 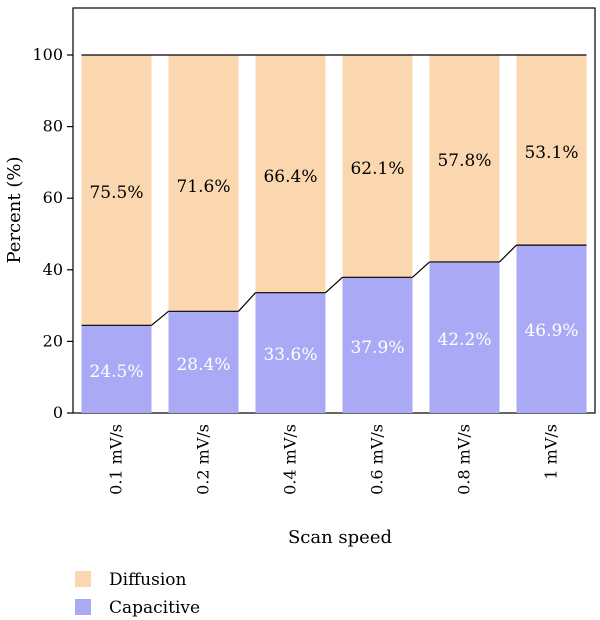 What do you see at coordinates (52, 233) in the screenshot?
I see `y-axis: 0 20 40 60 80 100` at bounding box center [52, 233].